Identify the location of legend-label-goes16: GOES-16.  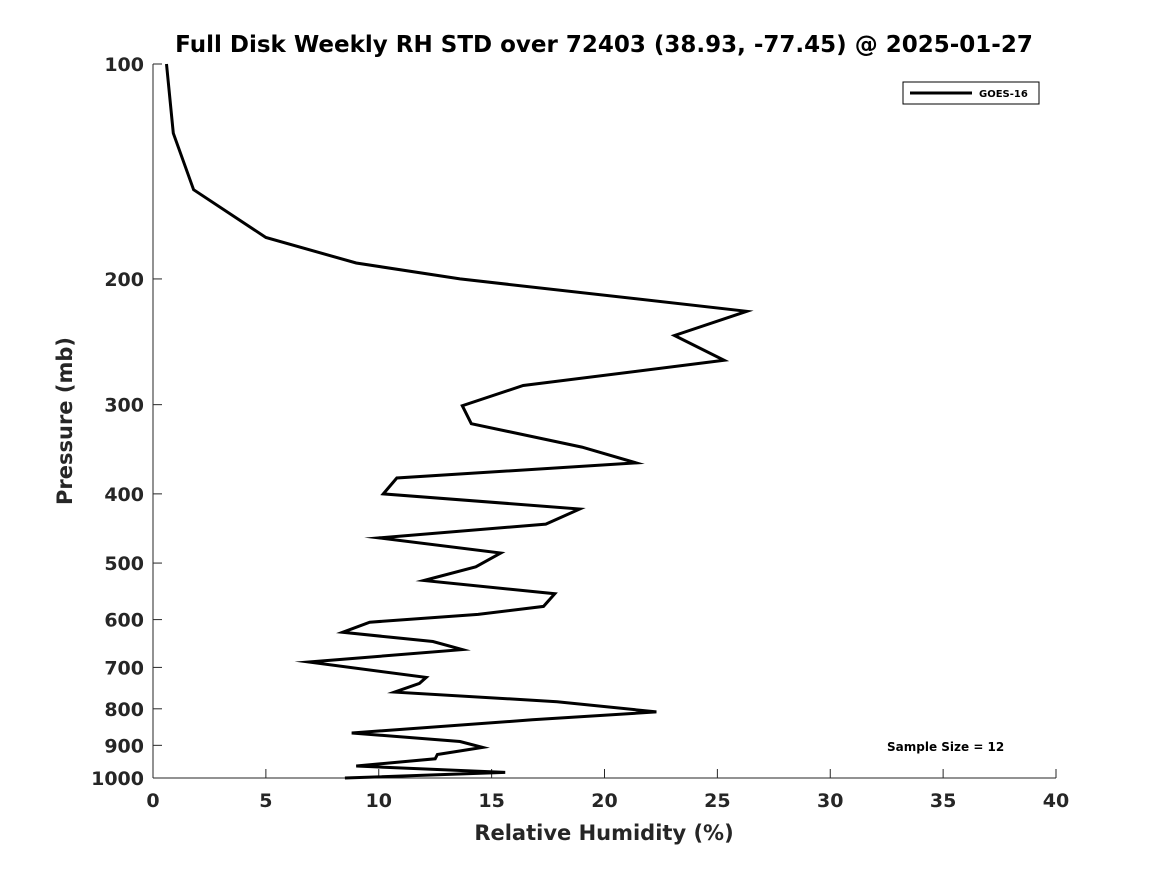
(1003, 94).